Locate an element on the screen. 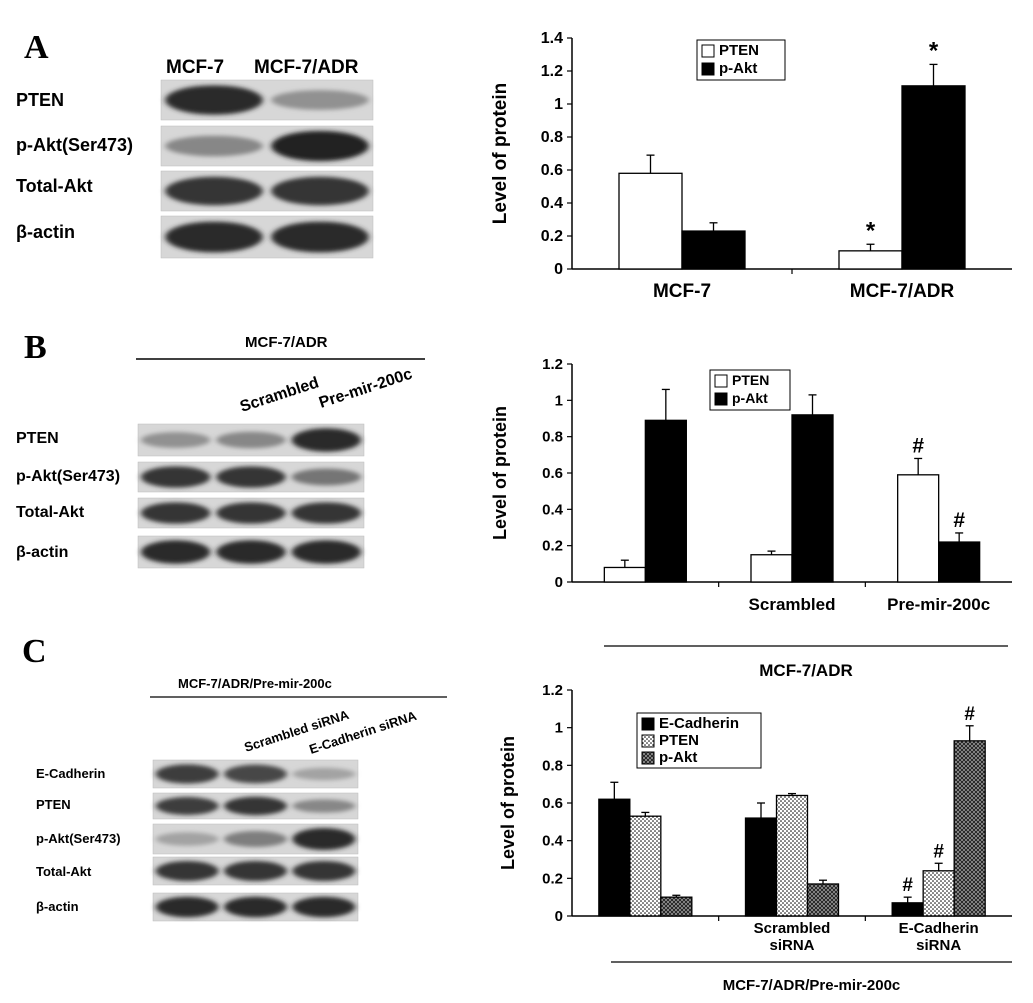  blot-a-row-label: Total-Akt is located at coordinates (54, 186).